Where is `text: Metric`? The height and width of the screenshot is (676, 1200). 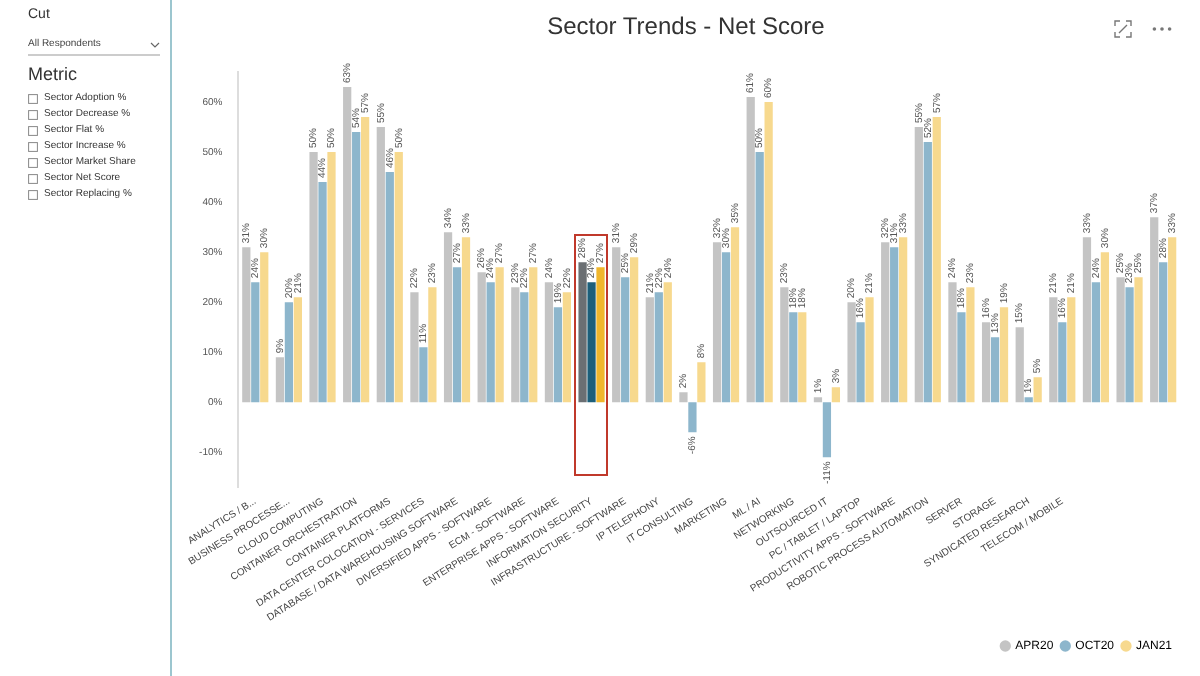
text: Metric is located at coordinates (52, 74).